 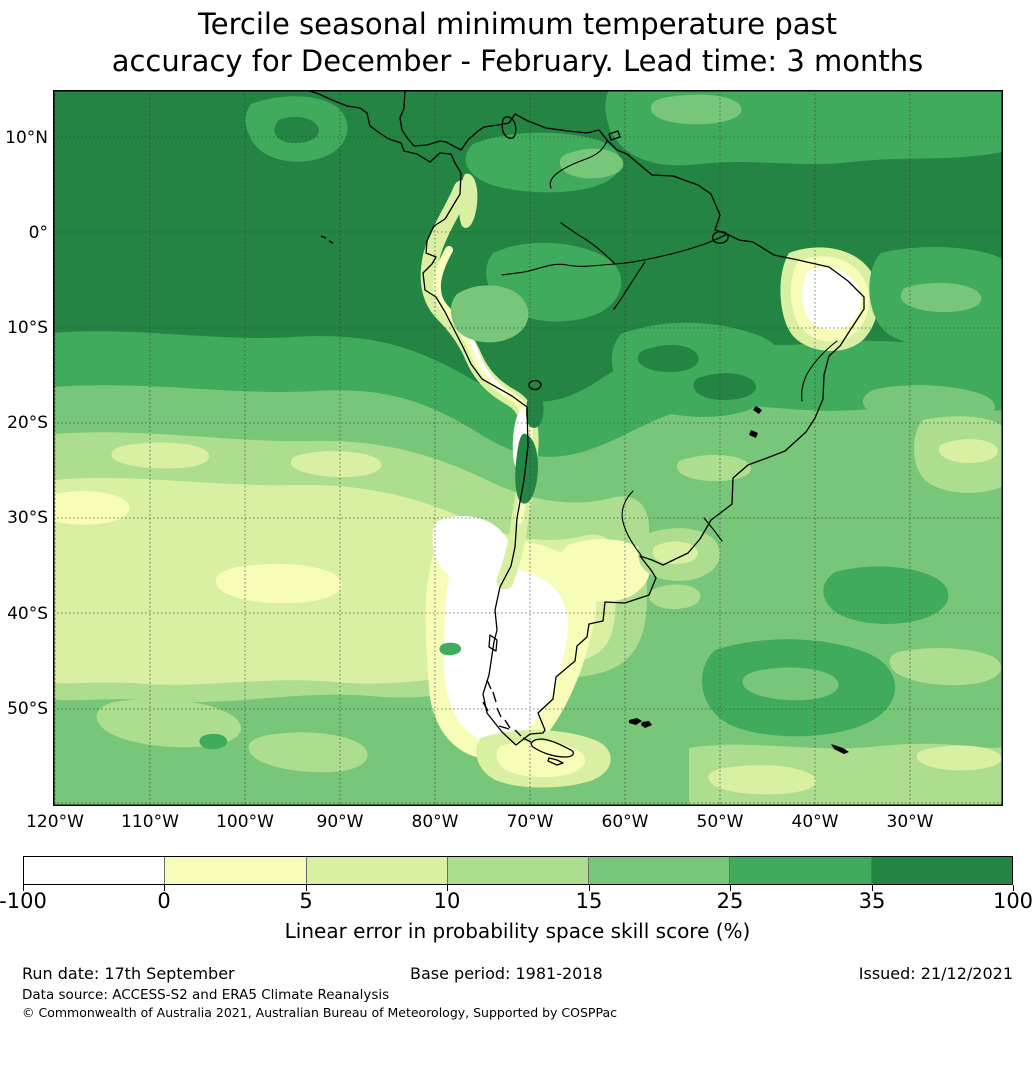 What do you see at coordinates (628, 319) in the screenshot?
I see `map-tropics-patches` at bounding box center [628, 319].